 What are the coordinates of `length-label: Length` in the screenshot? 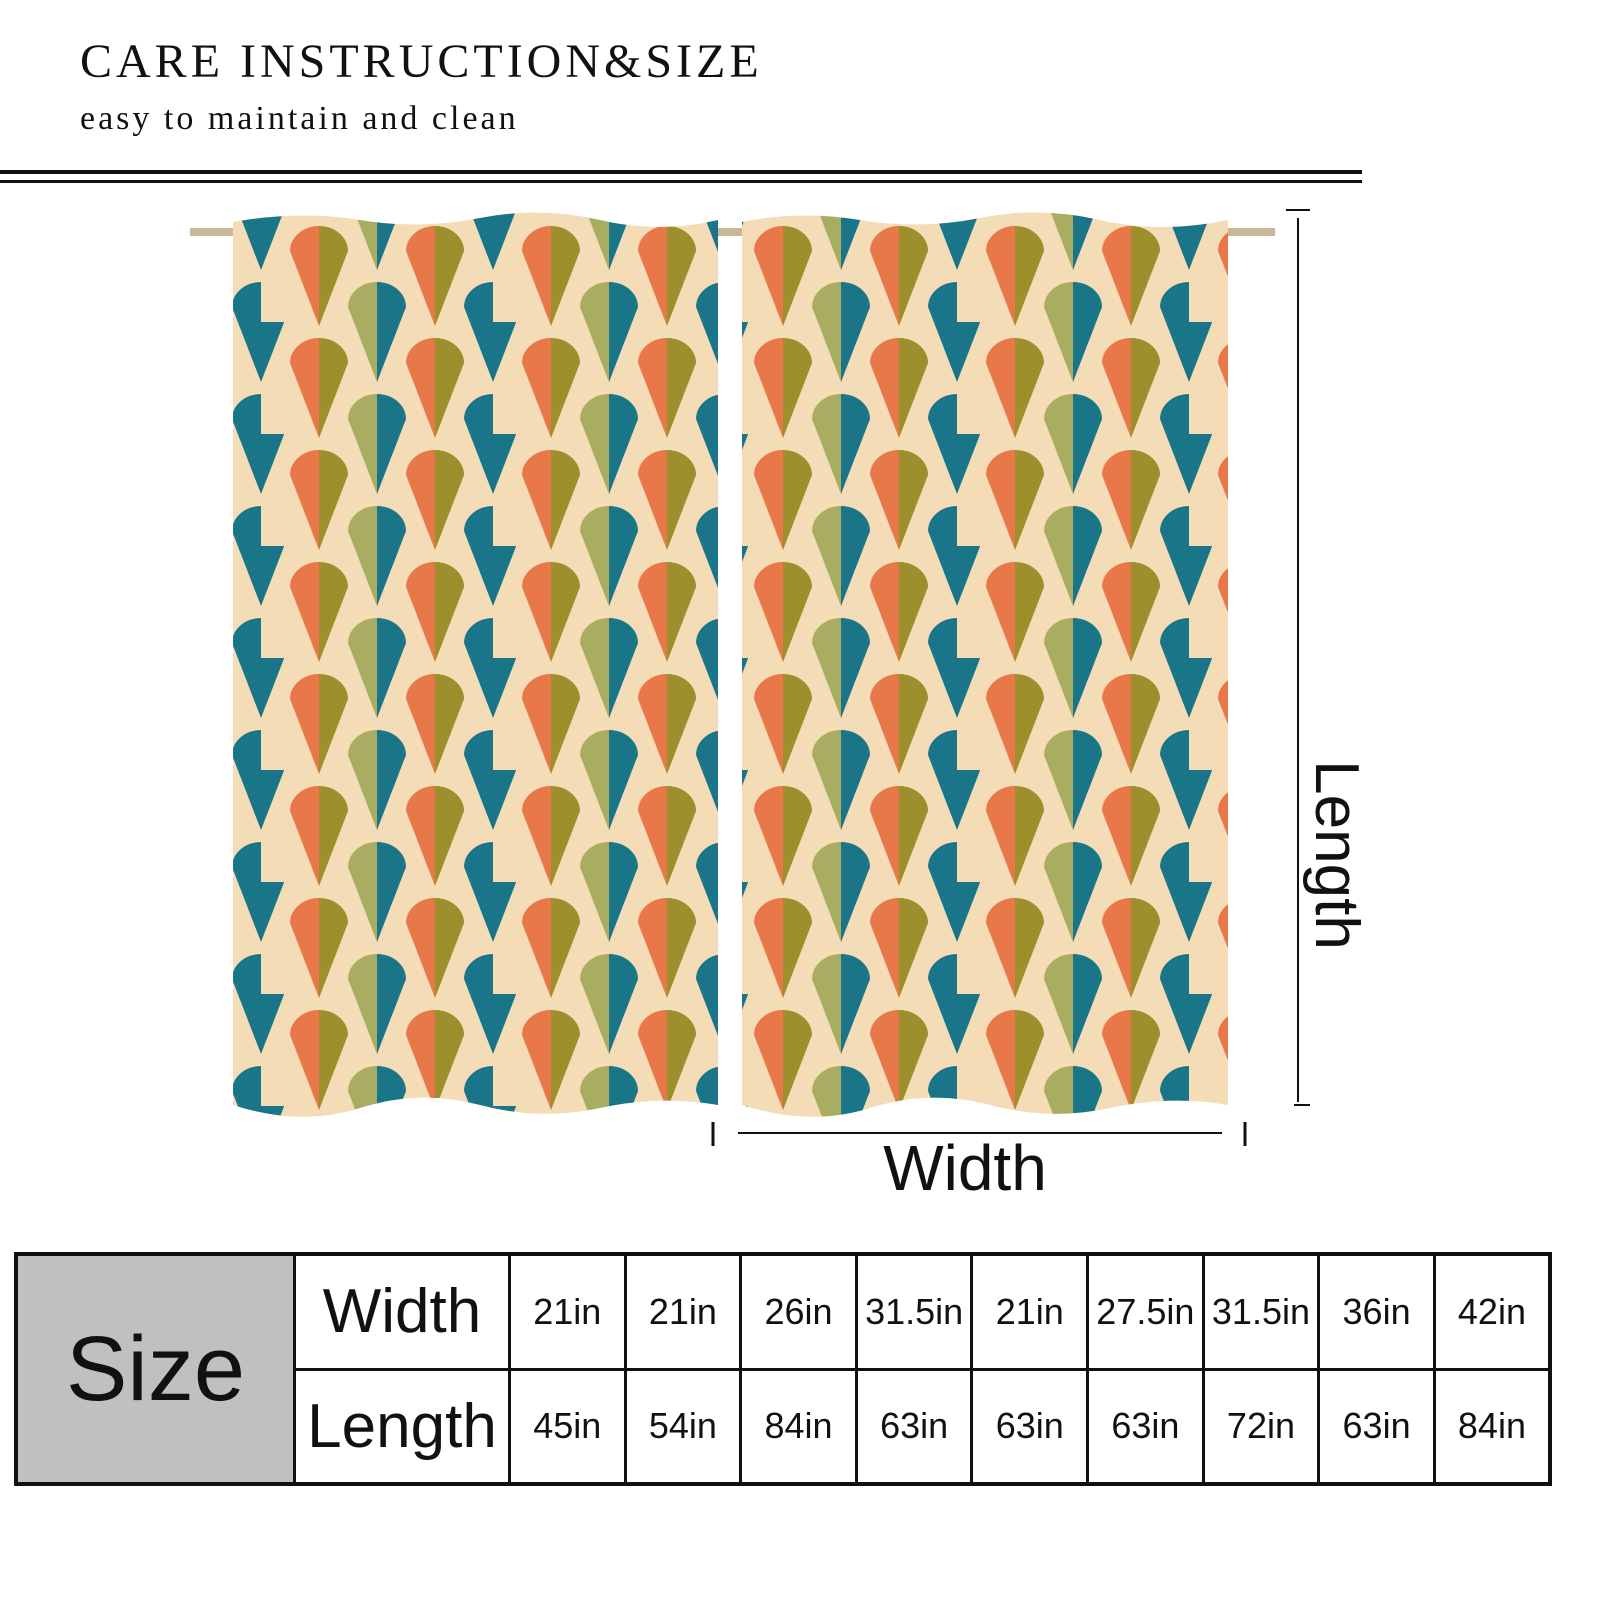 It's located at (1336, 855).